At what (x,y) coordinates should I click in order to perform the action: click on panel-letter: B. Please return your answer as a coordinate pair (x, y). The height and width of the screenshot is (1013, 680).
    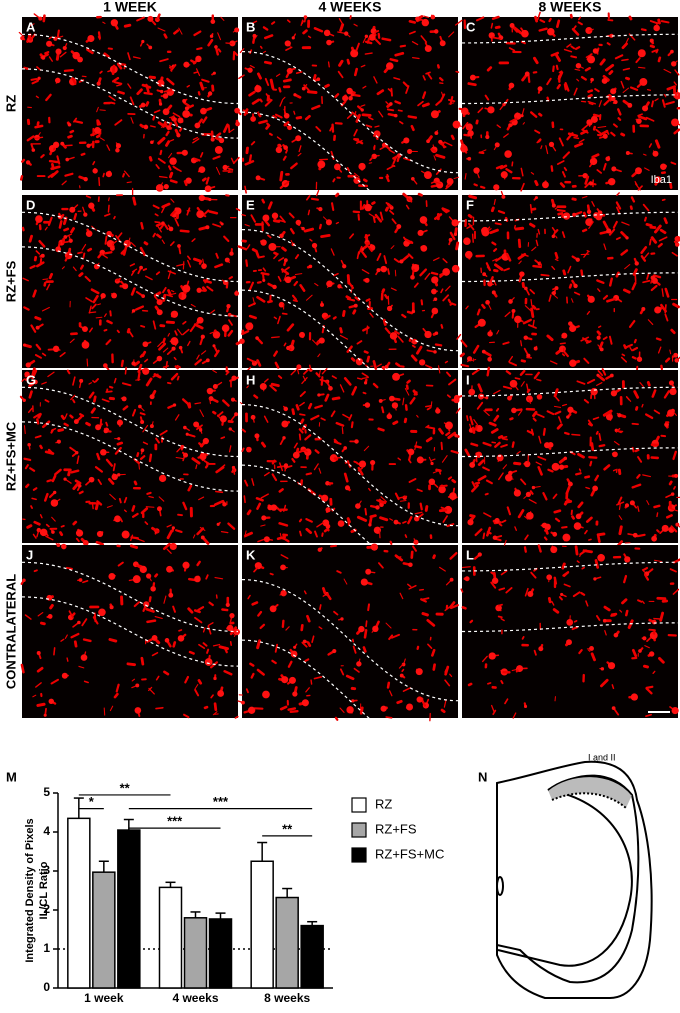
    Looking at the image, I should click on (250, 26).